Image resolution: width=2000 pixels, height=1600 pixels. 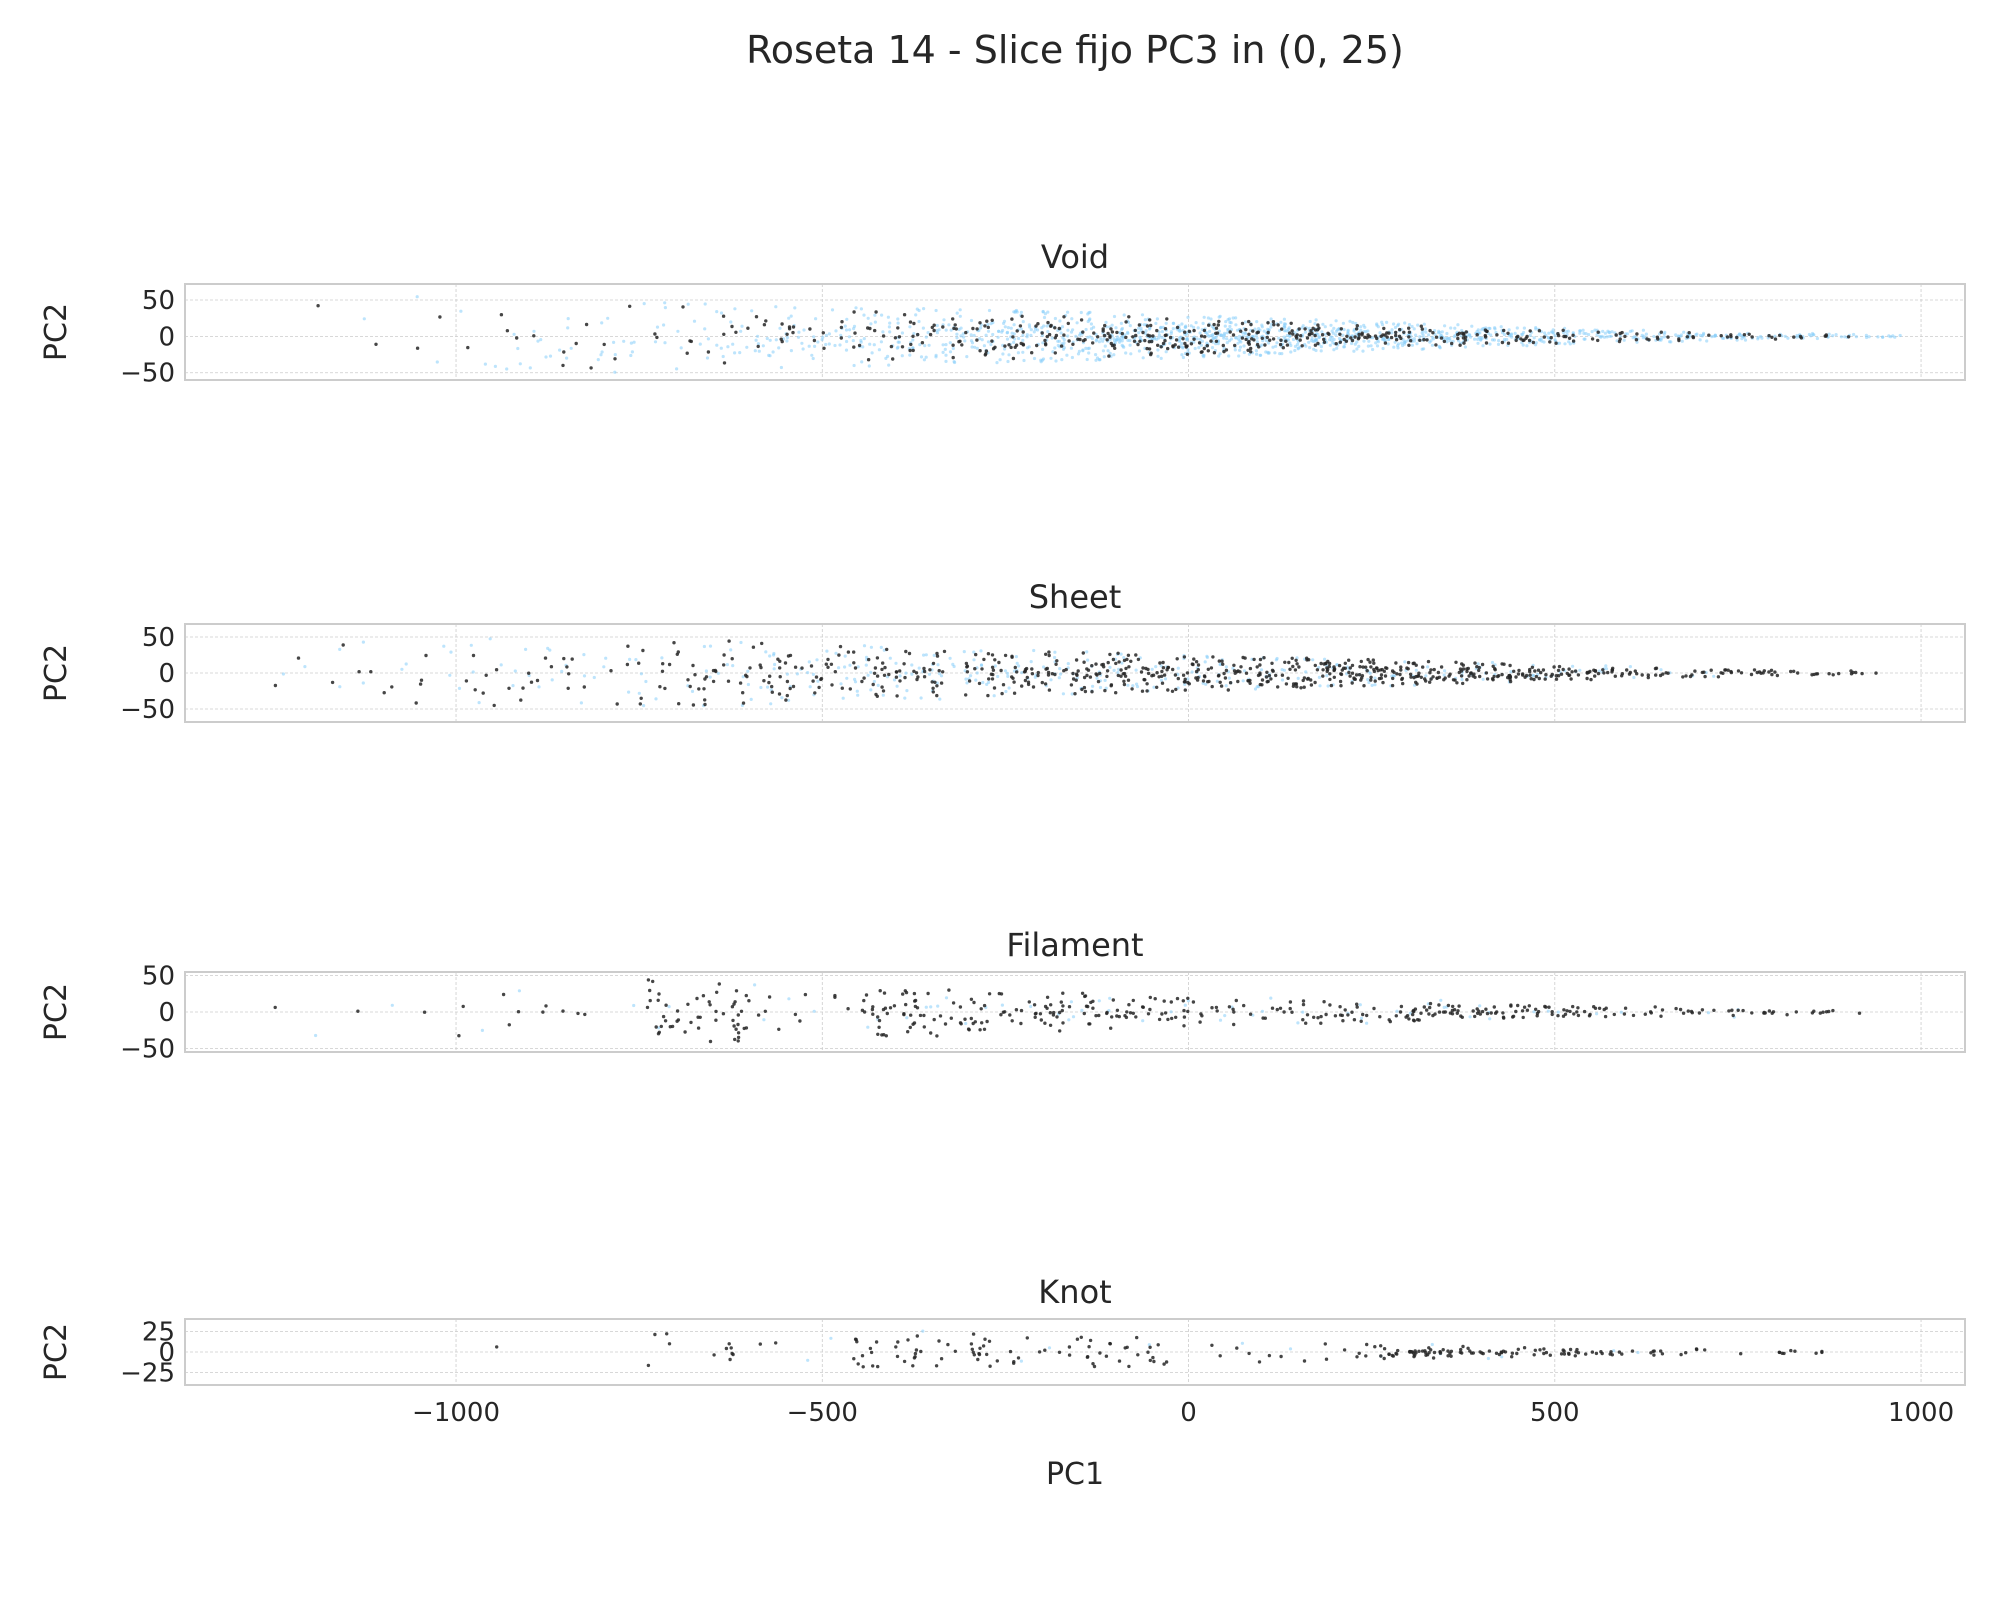 I want to click on scatter-points, so click(x=1067, y=1011).